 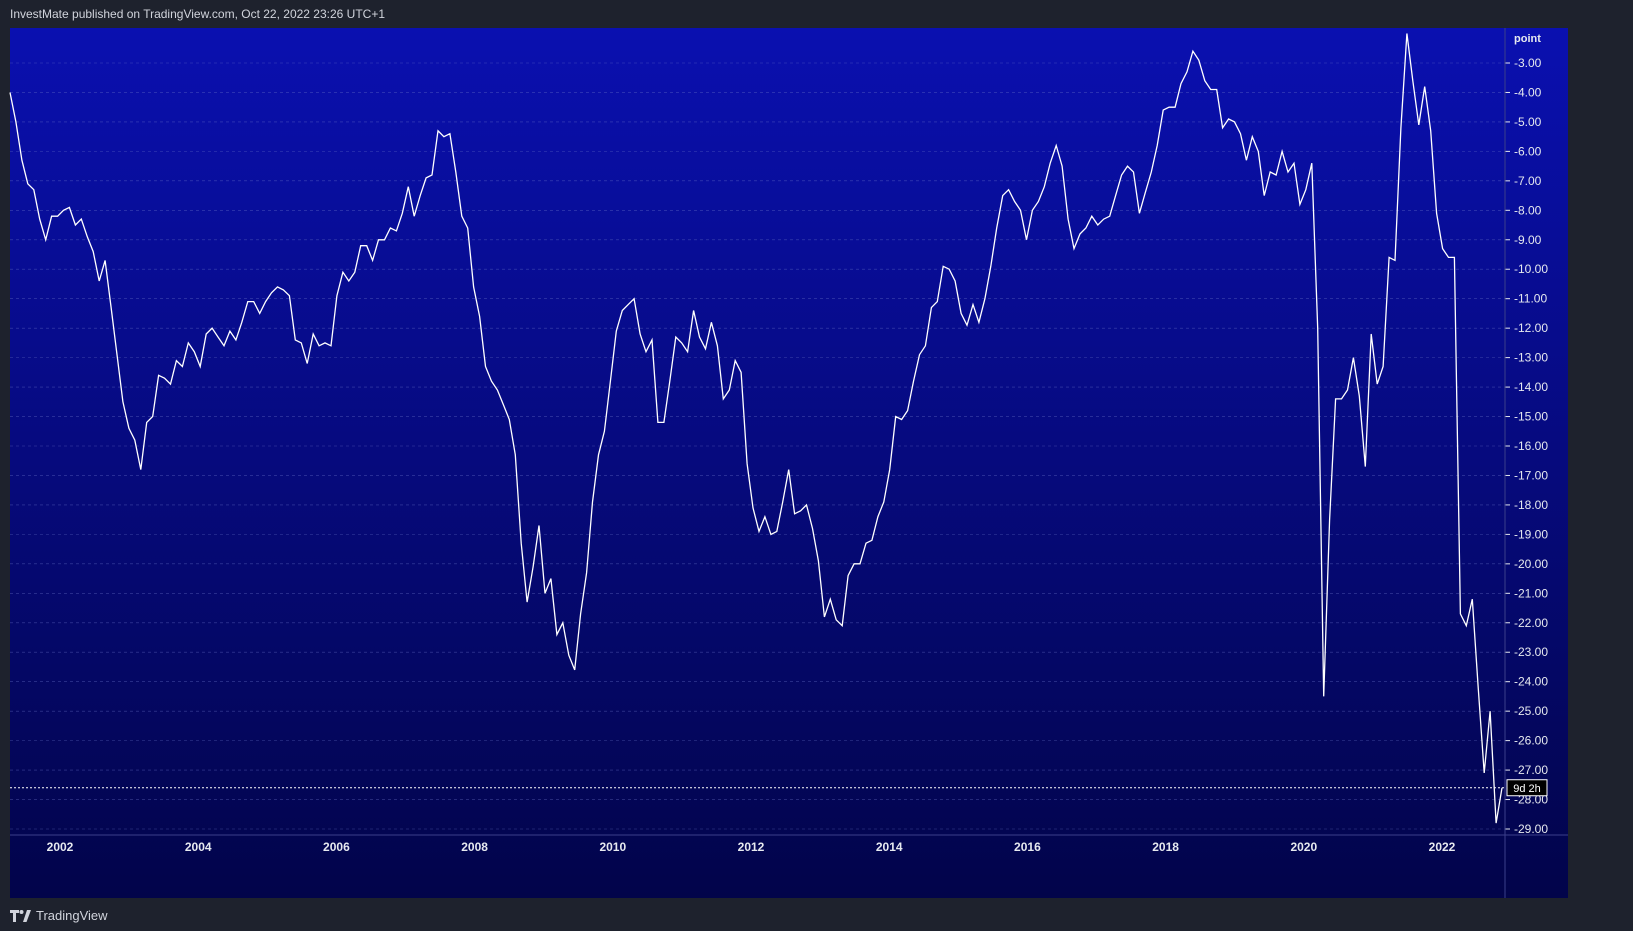 What do you see at coordinates (1531, 829) in the screenshot?
I see `y-tick-label: -29.00` at bounding box center [1531, 829].